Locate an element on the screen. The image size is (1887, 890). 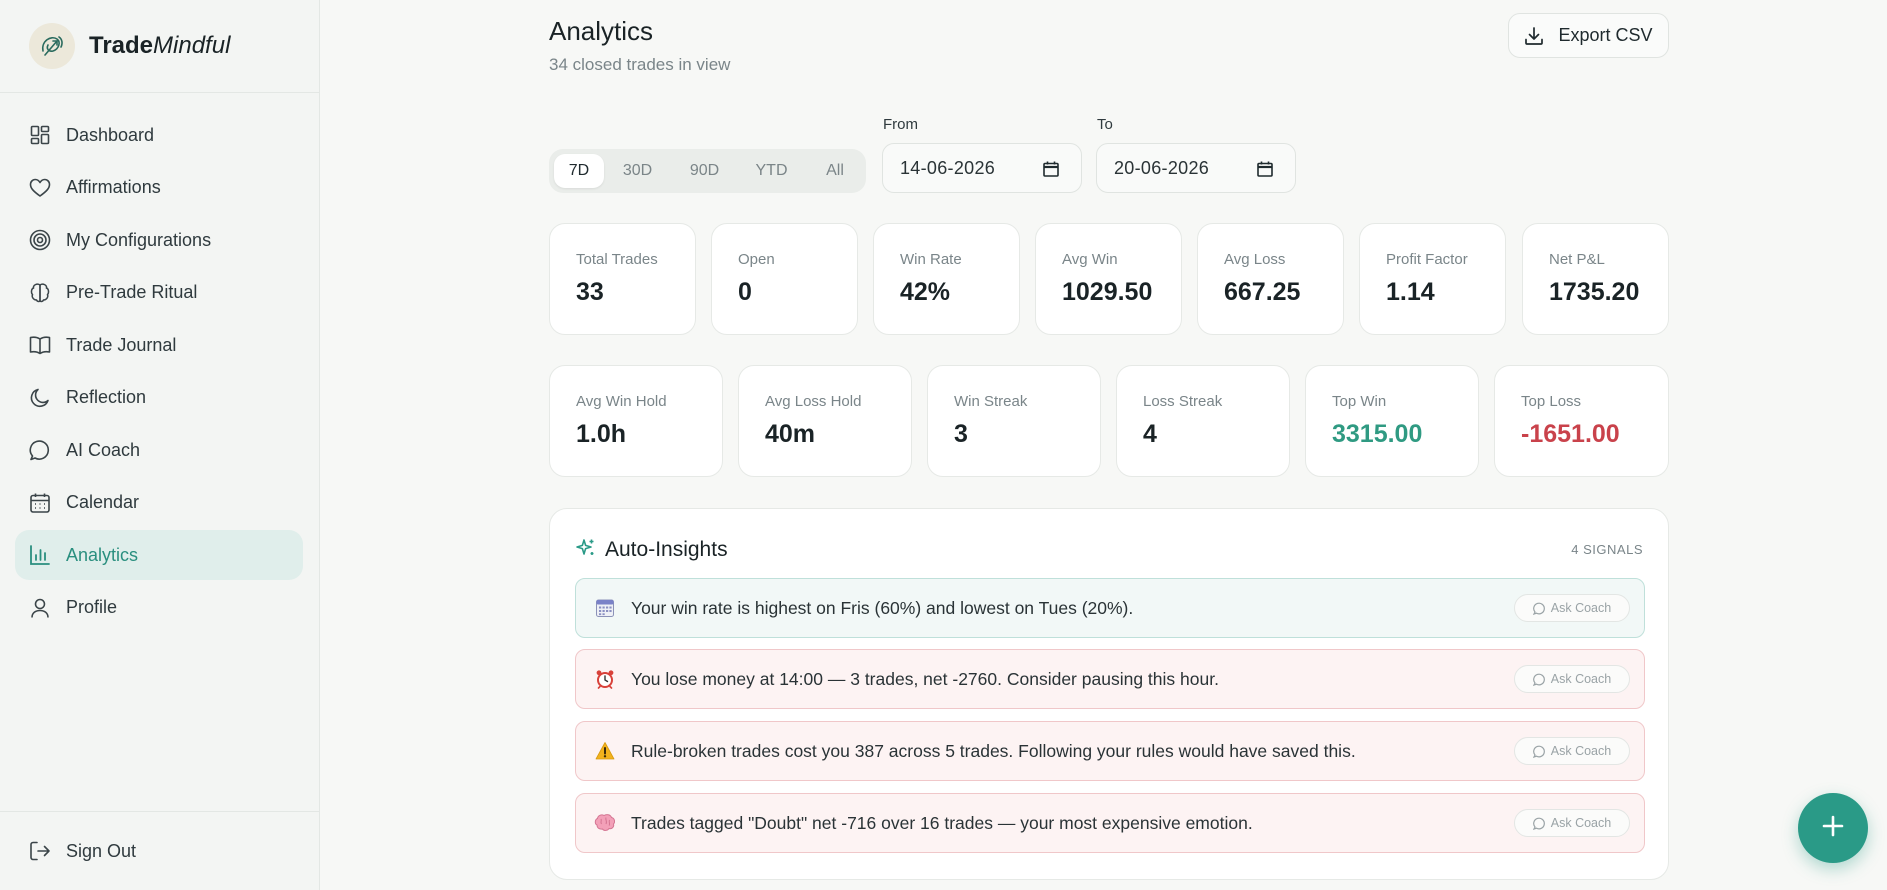
moon-icon is located at coordinates (40, 398).